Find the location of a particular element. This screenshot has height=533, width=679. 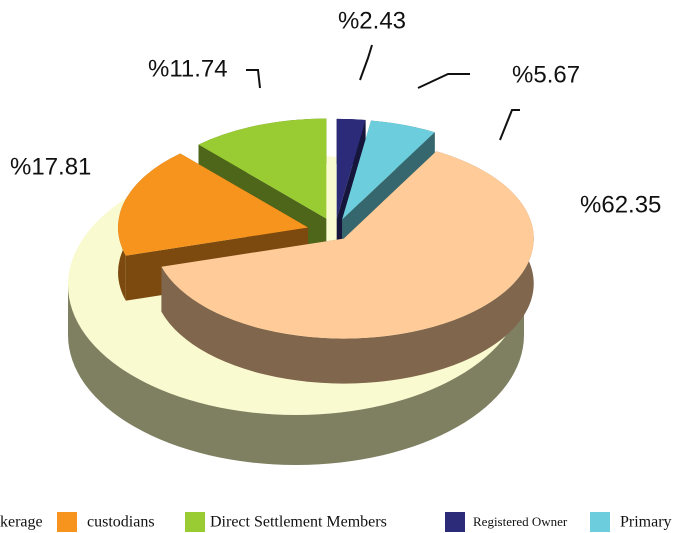

data-label: %17.81 is located at coordinates (50, 166).